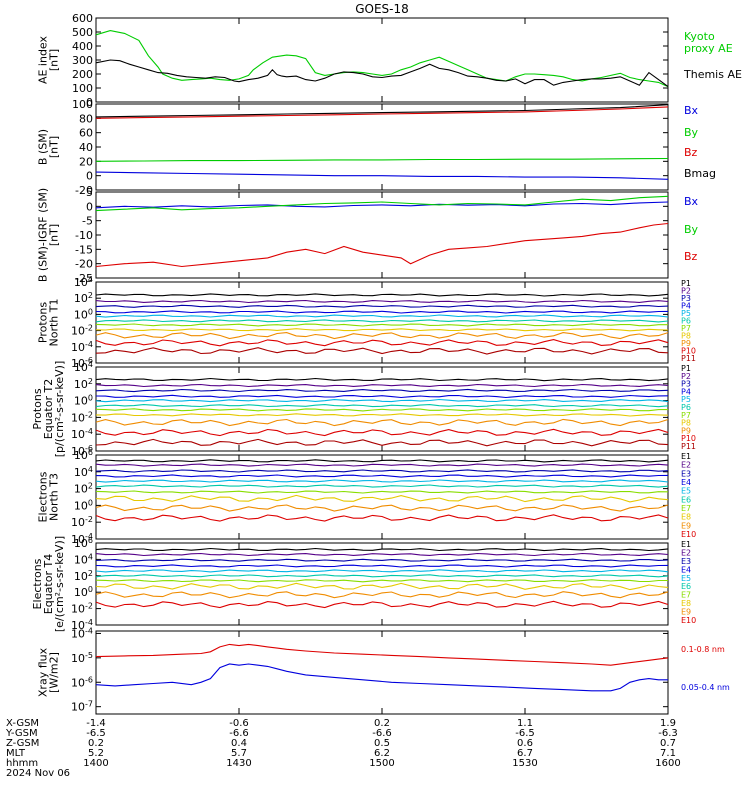  Describe the element at coordinates (382, 306) in the screenshot. I see `series-line-p3` at that location.